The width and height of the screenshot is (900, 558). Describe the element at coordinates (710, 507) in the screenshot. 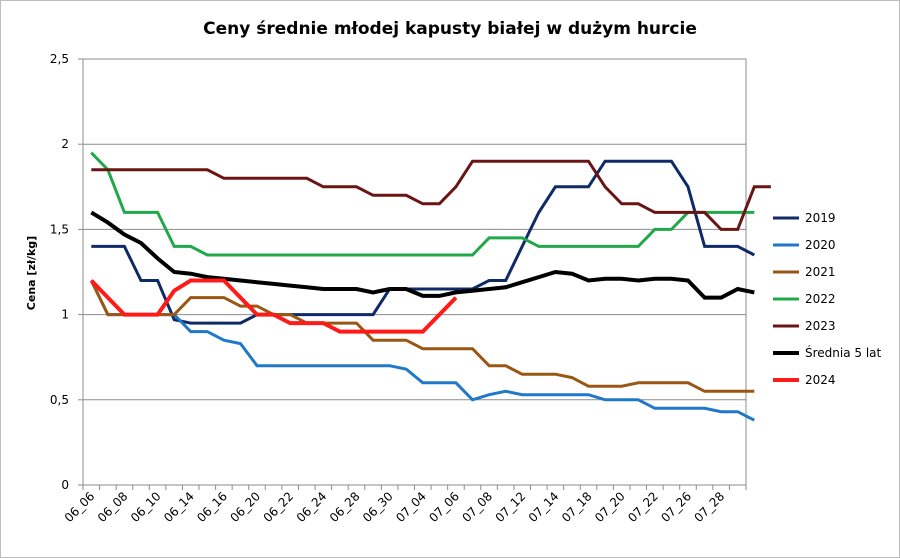

I see `x-tick-label: 07_28` at that location.